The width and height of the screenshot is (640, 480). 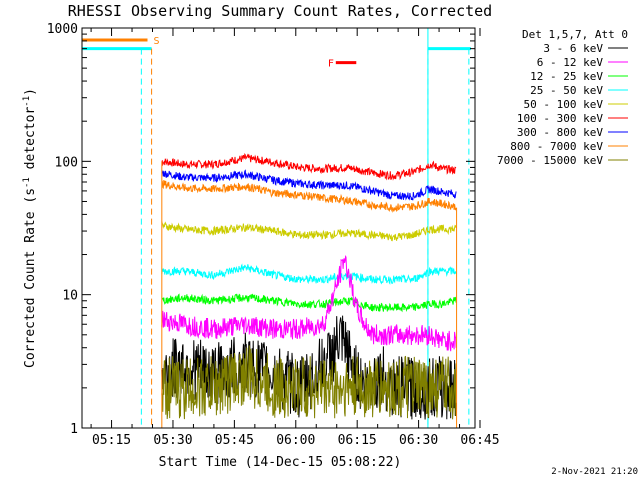 I want to click on x-tick-label-4: 06:15, so click(x=357, y=440).